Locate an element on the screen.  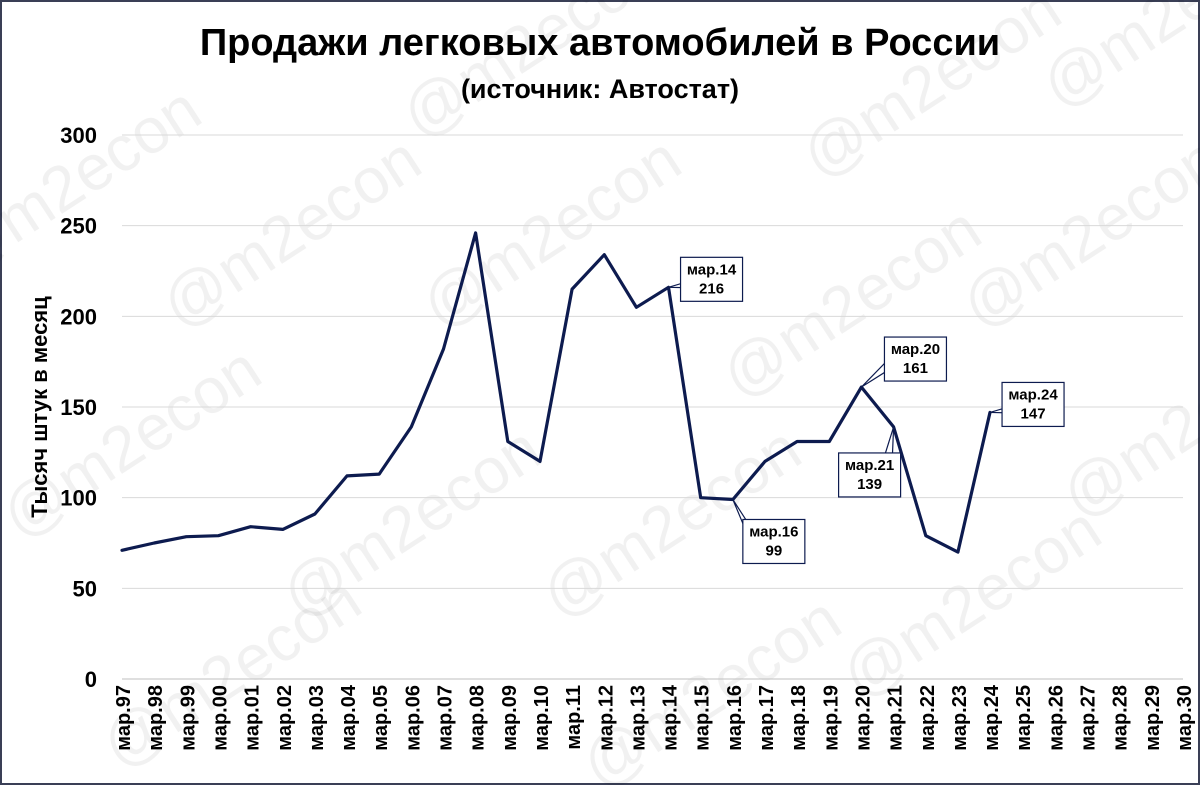
y-tick-label: 200 is located at coordinates (78, 316).